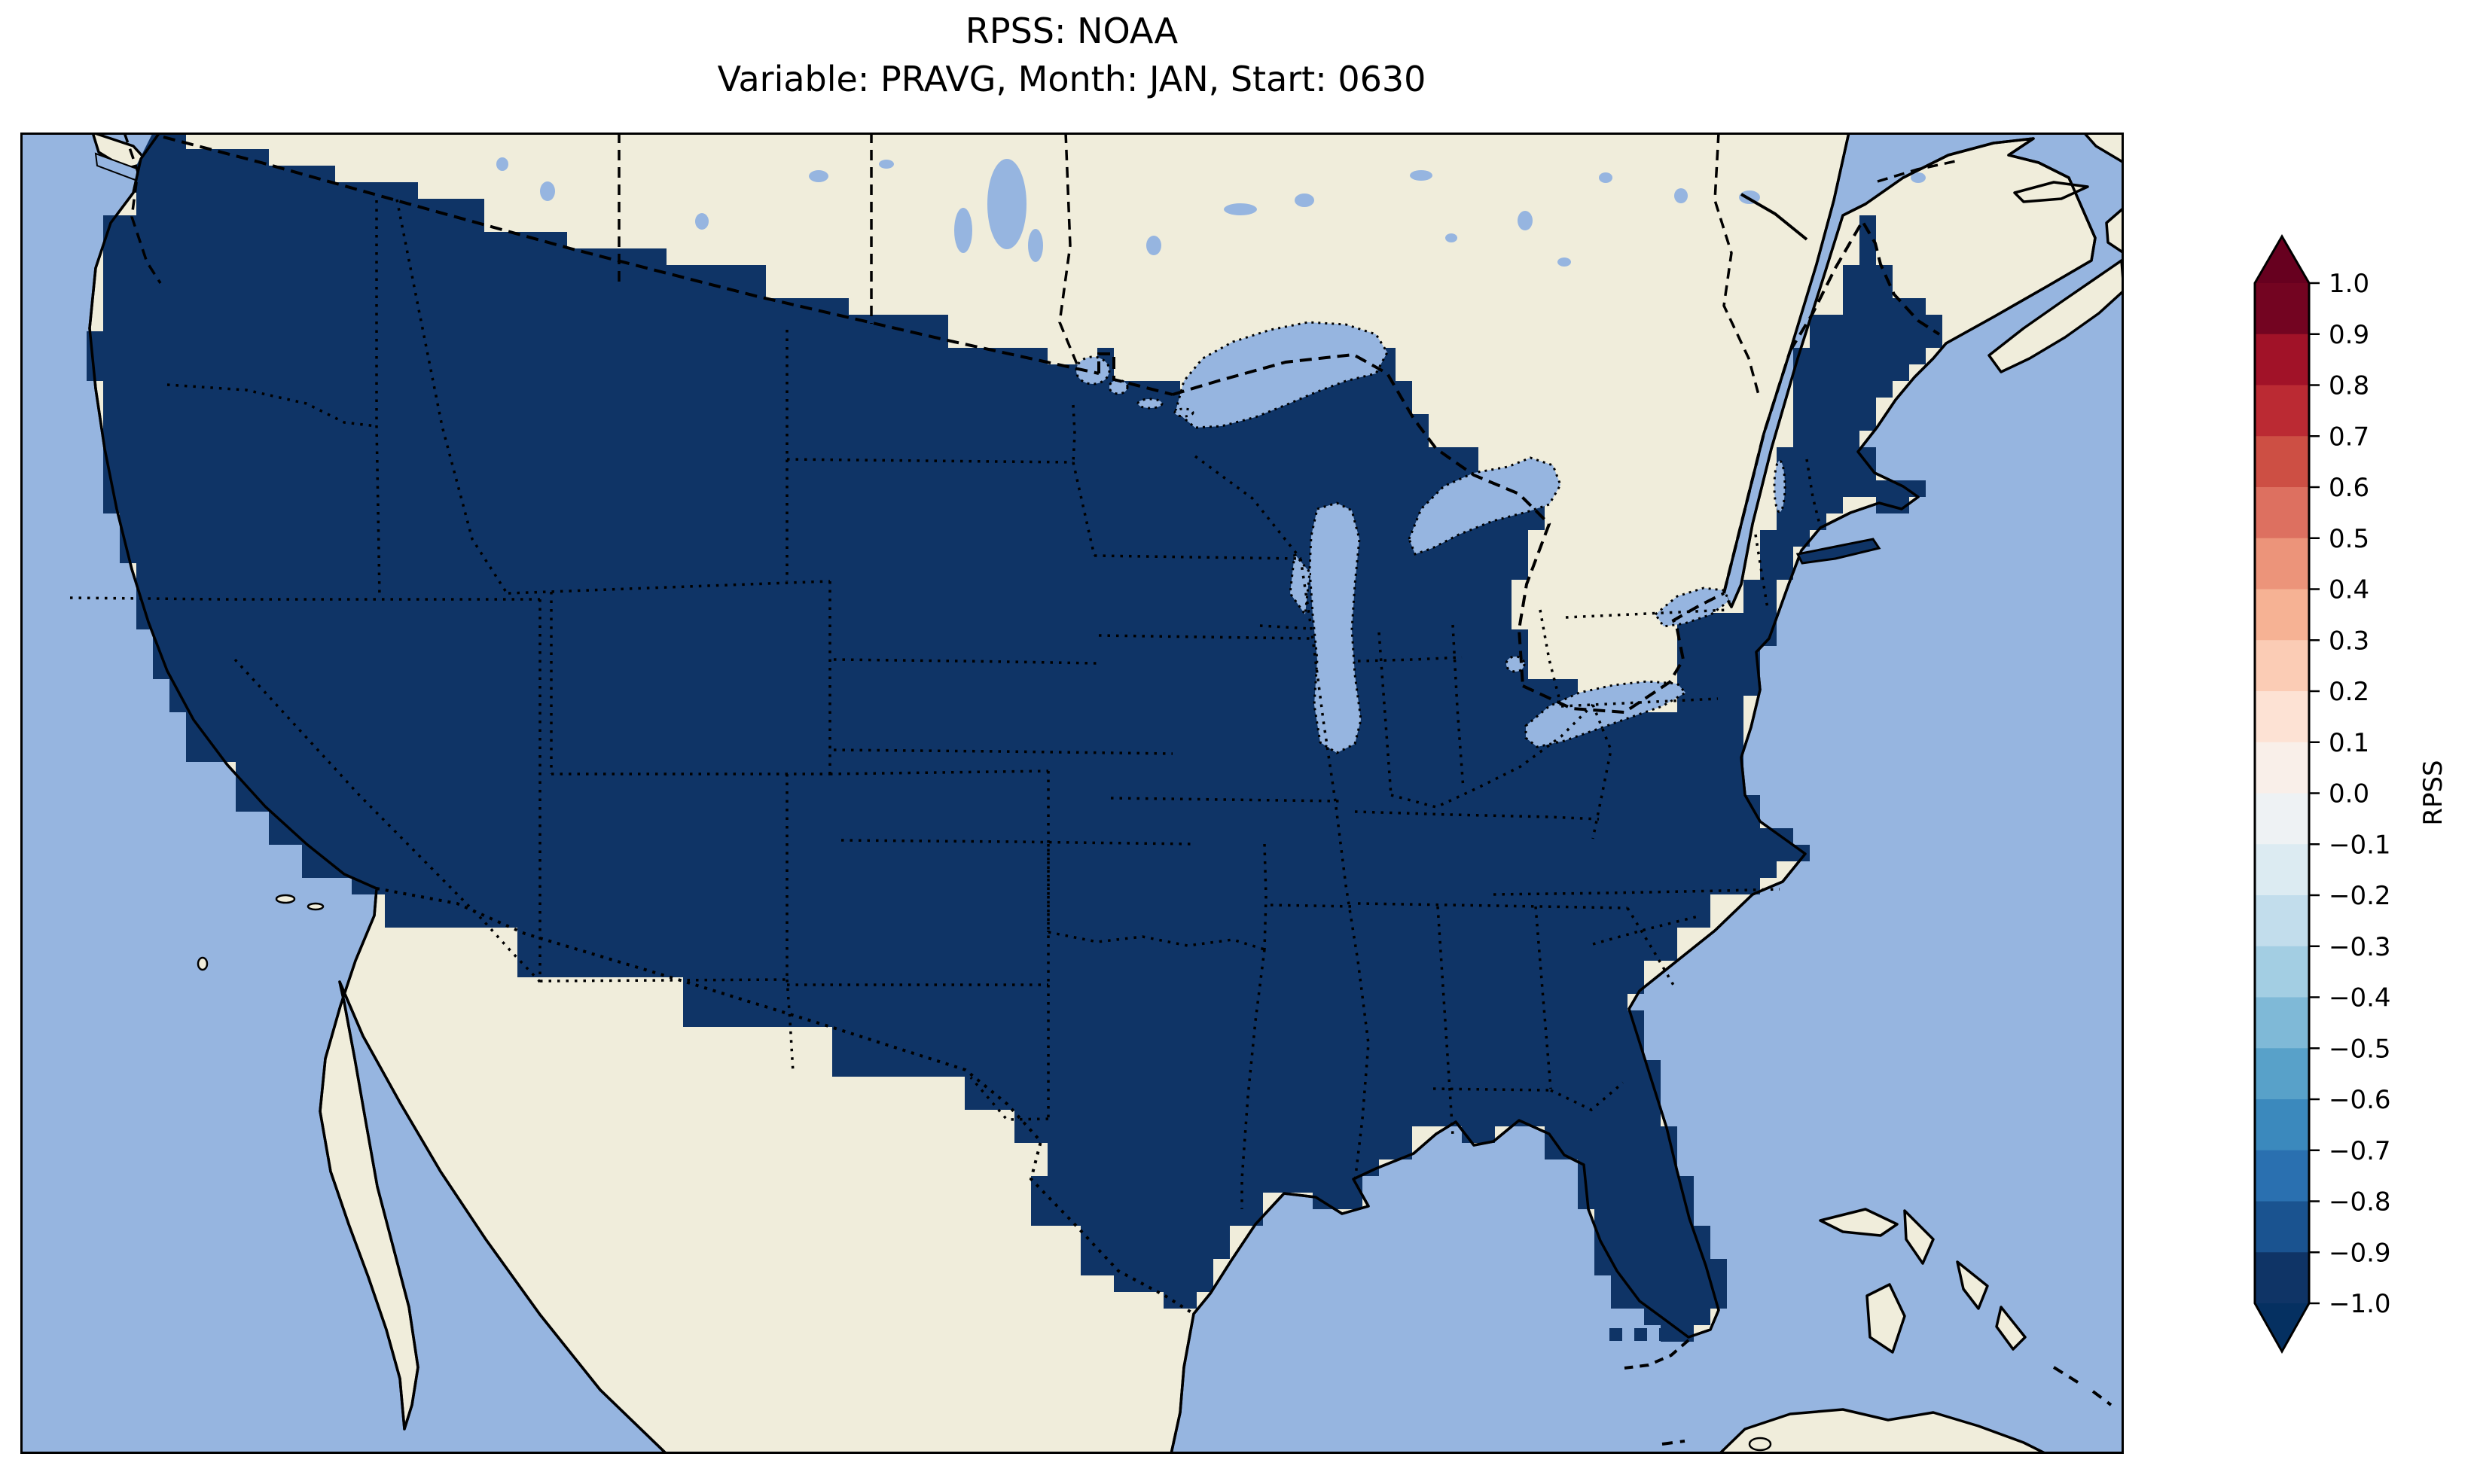 Image resolution: width=2474 pixels, height=1484 pixels. What do you see at coordinates (2433, 792) in the screenshot?
I see `colorbar-axis-label: RPSS` at bounding box center [2433, 792].